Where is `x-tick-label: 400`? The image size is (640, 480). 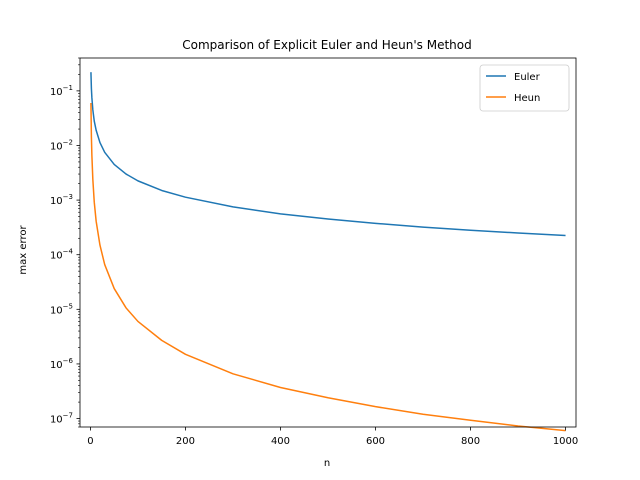 x-tick-label: 400 is located at coordinates (280, 441).